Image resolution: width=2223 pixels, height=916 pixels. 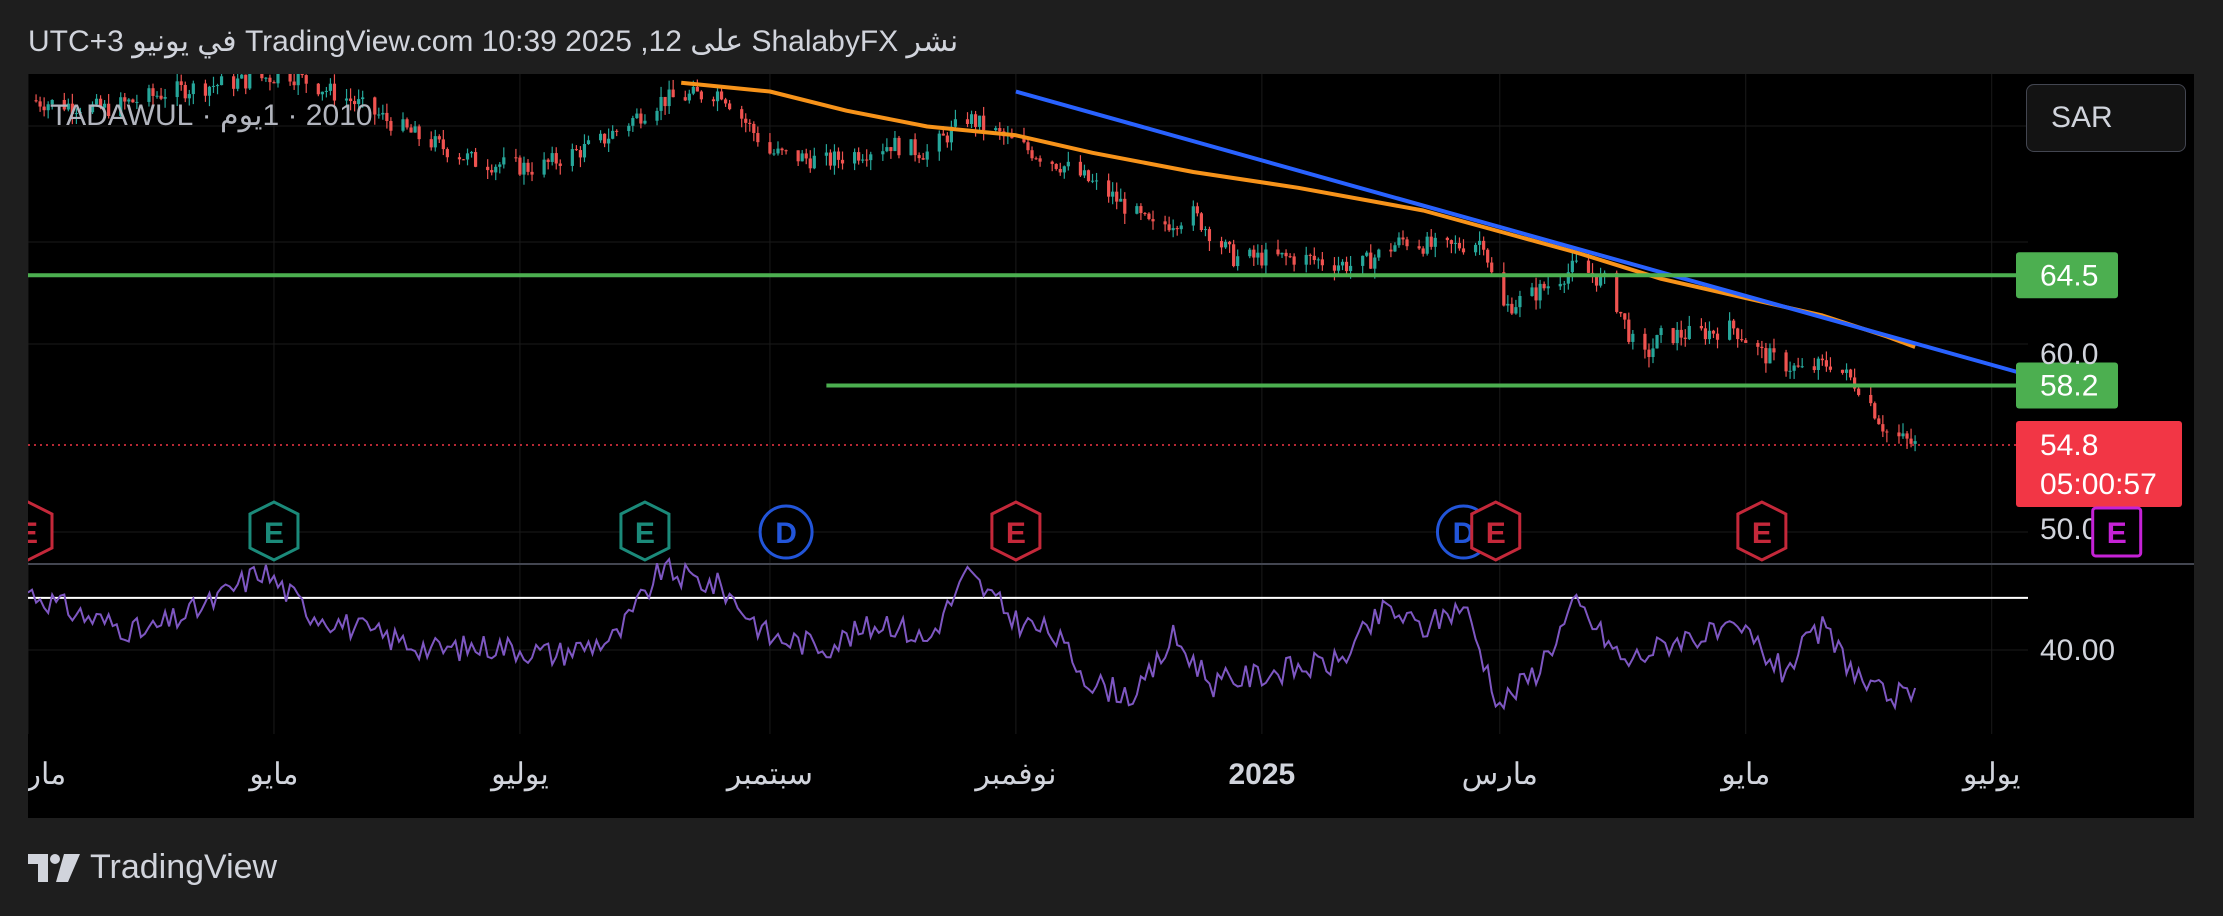 What do you see at coordinates (152, 867) in the screenshot?
I see `tradingview-logo: TradingView` at bounding box center [152, 867].